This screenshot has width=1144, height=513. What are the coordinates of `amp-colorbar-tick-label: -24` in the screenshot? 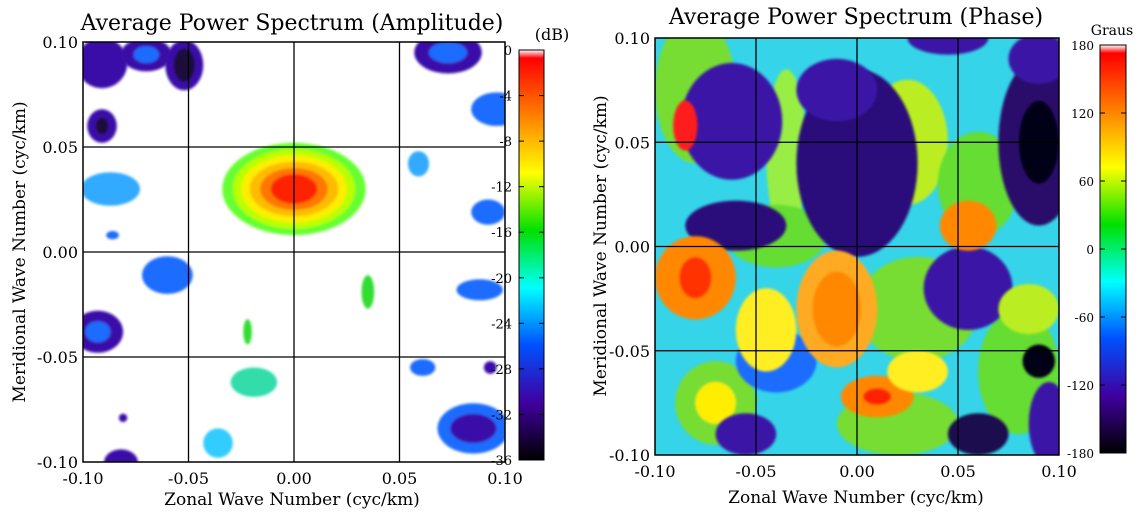 It's located at (501, 324).